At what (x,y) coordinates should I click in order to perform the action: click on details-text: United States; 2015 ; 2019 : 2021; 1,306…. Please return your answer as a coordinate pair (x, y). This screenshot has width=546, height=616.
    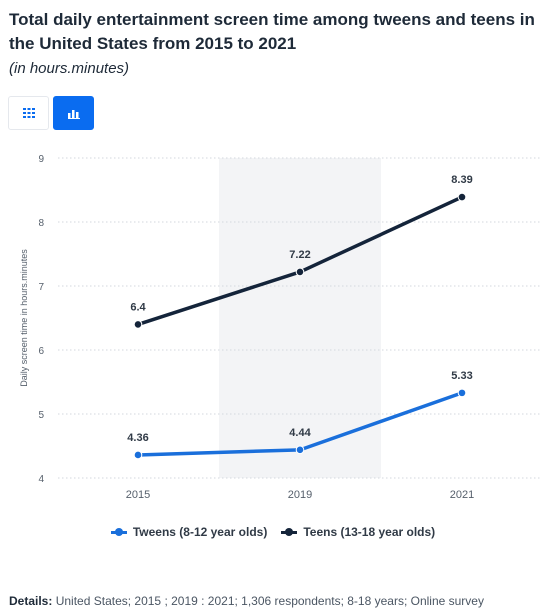
    Looking at the image, I should click on (269, 601).